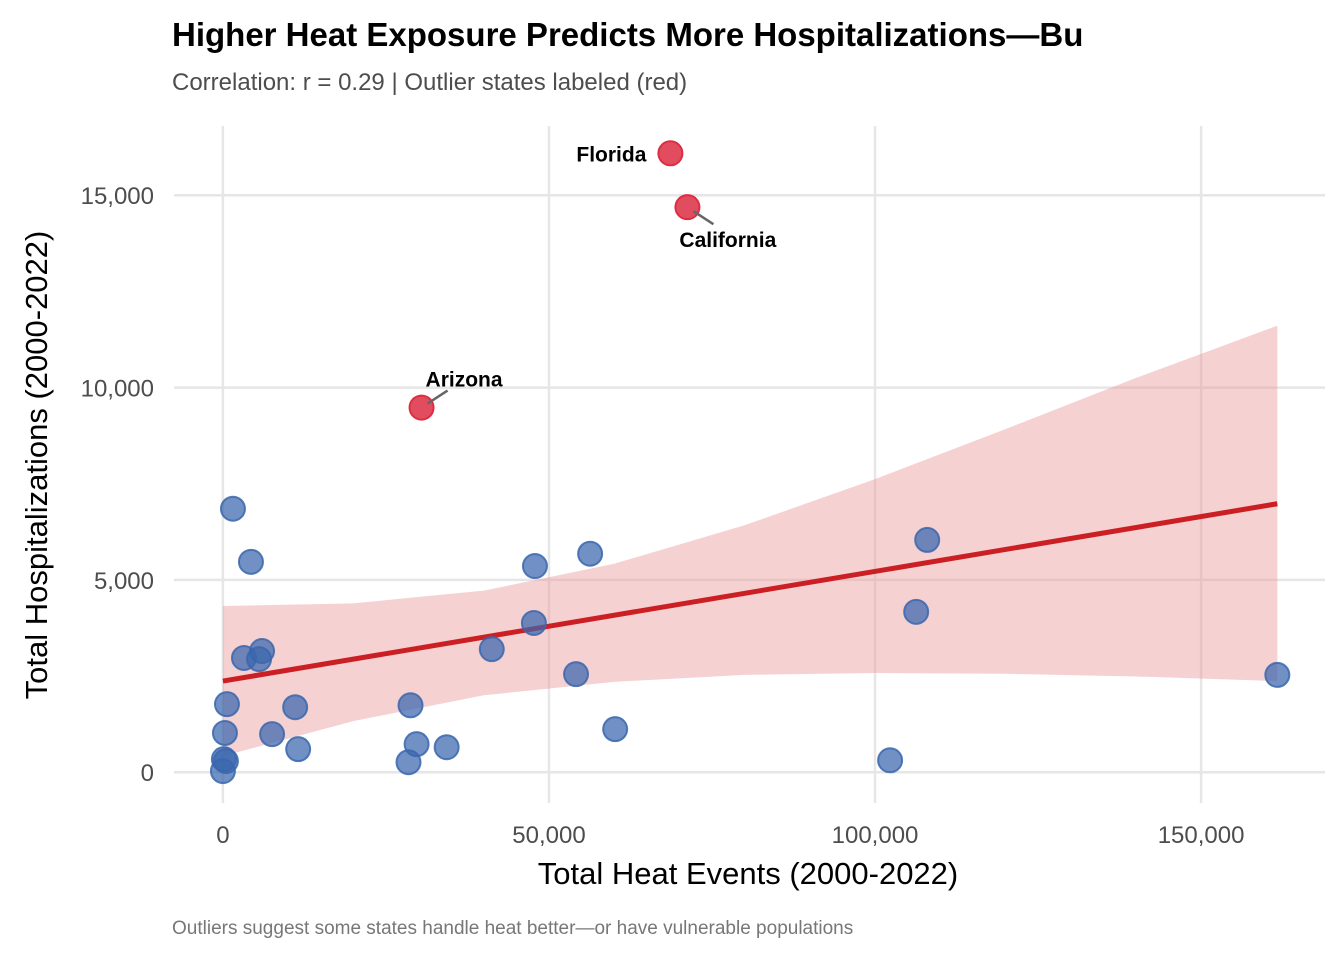 This screenshot has width=1344, height=960. Describe the element at coordinates (748, 873) in the screenshot. I see `x-axis-title: Total Heat Events (2000-2022)` at that location.